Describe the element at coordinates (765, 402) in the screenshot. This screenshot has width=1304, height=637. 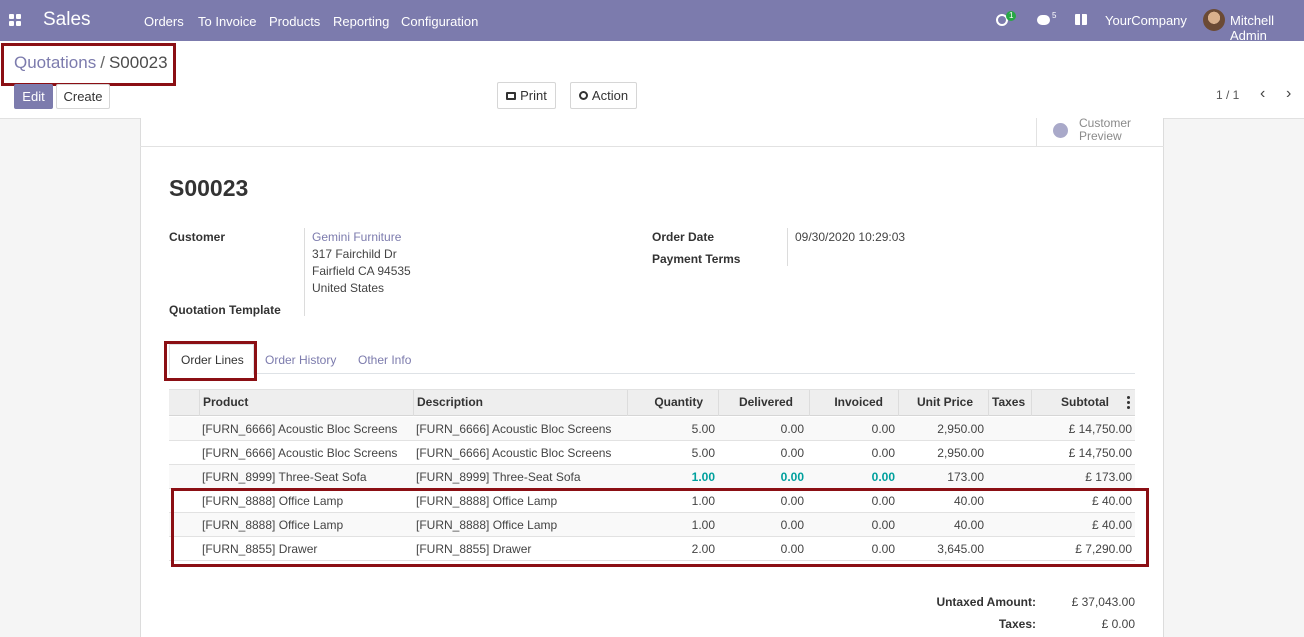
I see `column-header-delivered: Delivered` at that location.